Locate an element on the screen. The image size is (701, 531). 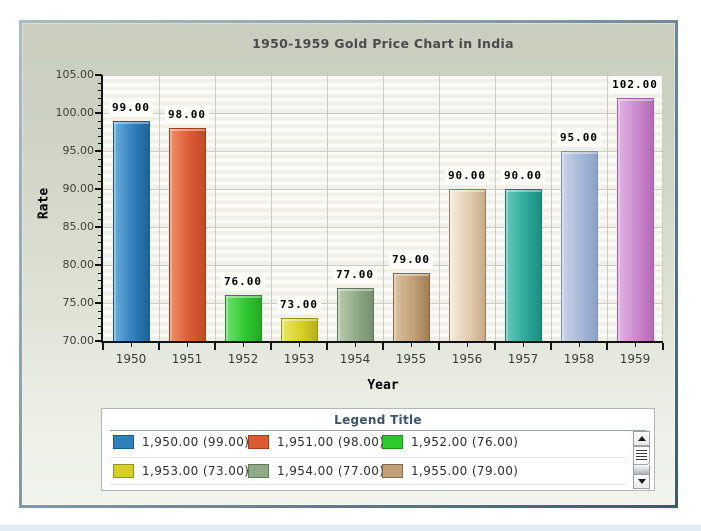
legend-entry: 1,952.00 (76.00) is located at coordinates (450, 442).